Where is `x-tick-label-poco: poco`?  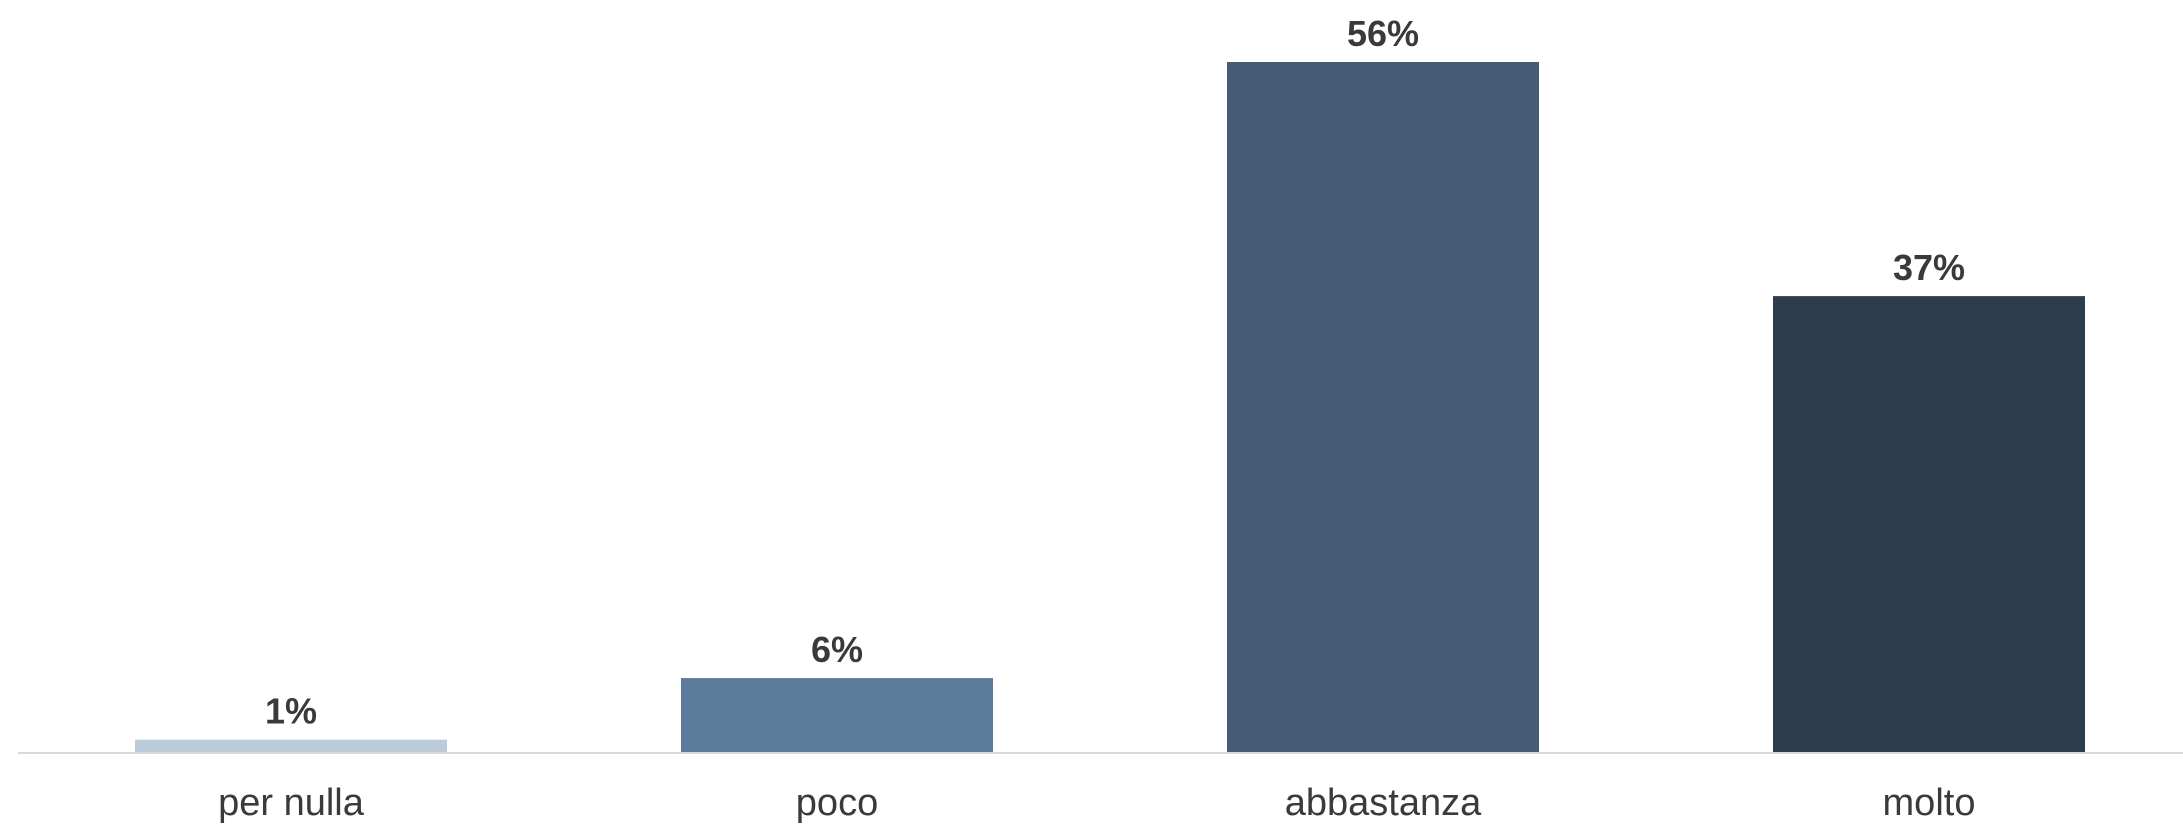
x-tick-label-poco: poco is located at coordinates (837, 803).